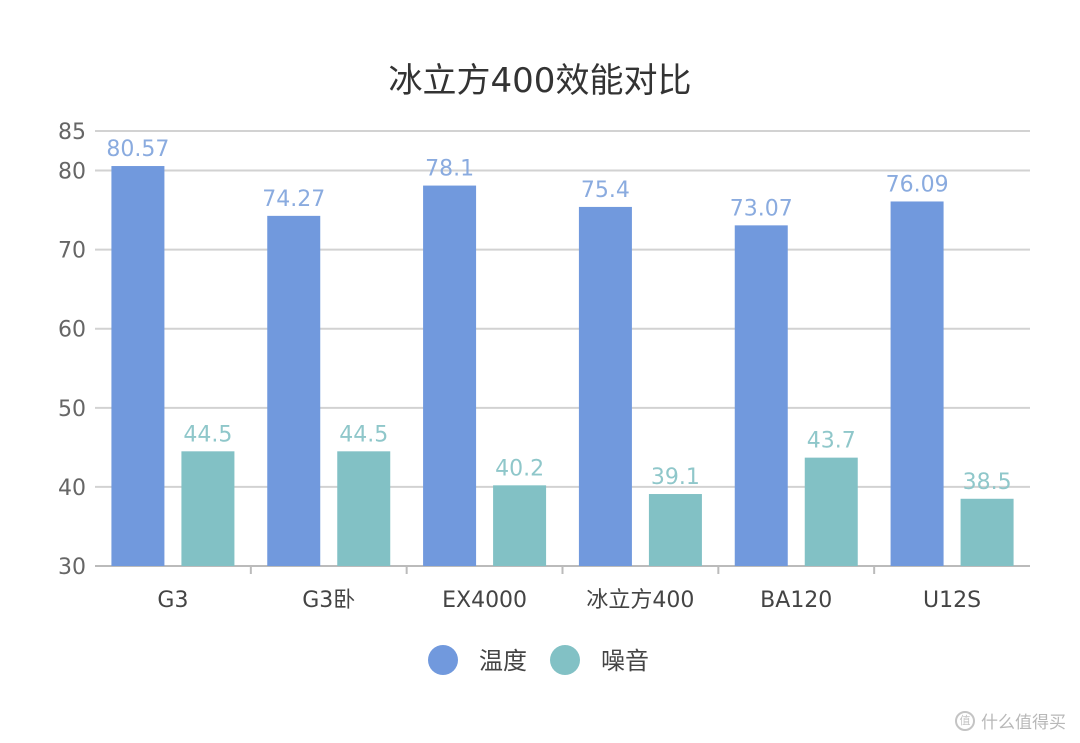  What do you see at coordinates (519, 468) in the screenshot?
I see `data-label: 40.2` at bounding box center [519, 468].